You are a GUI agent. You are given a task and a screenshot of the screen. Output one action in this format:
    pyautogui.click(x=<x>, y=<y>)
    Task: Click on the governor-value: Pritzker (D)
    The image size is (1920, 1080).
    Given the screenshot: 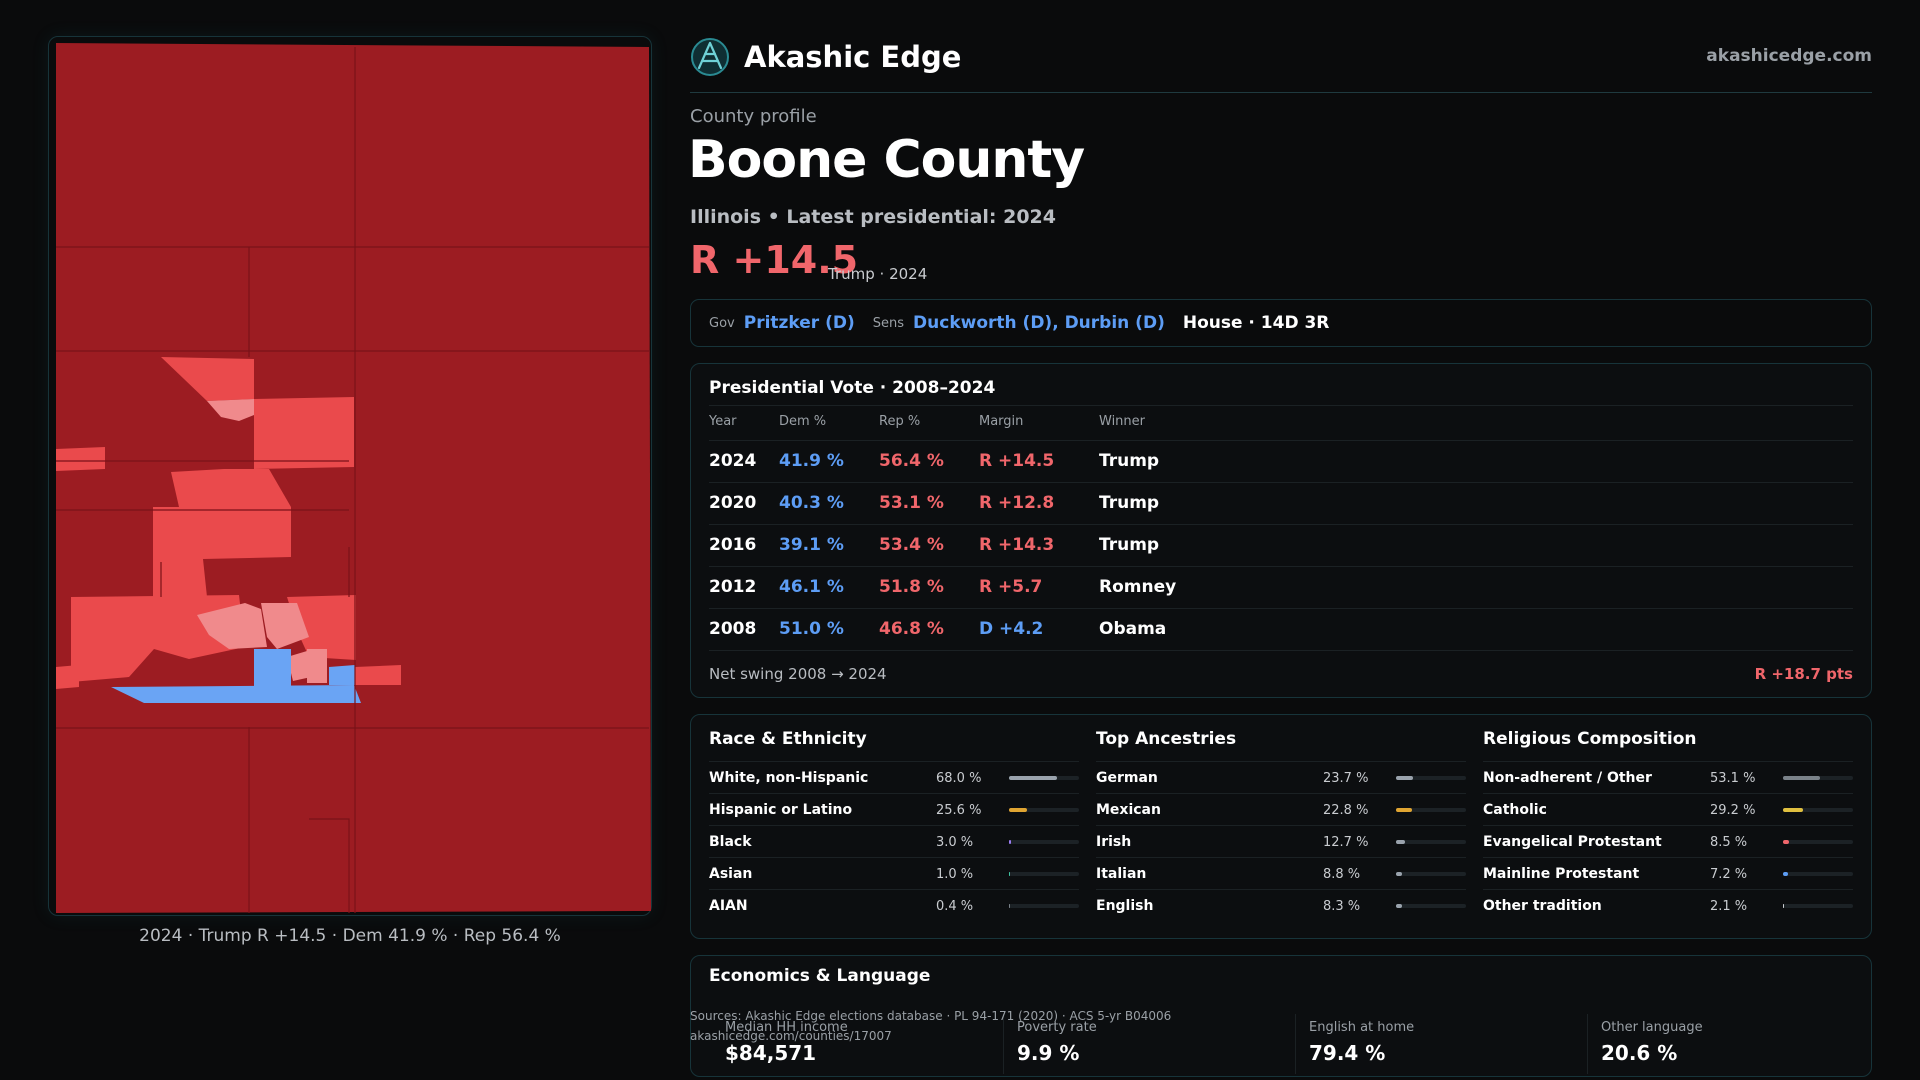 What is the action you would take?
    pyautogui.click(x=799, y=323)
    